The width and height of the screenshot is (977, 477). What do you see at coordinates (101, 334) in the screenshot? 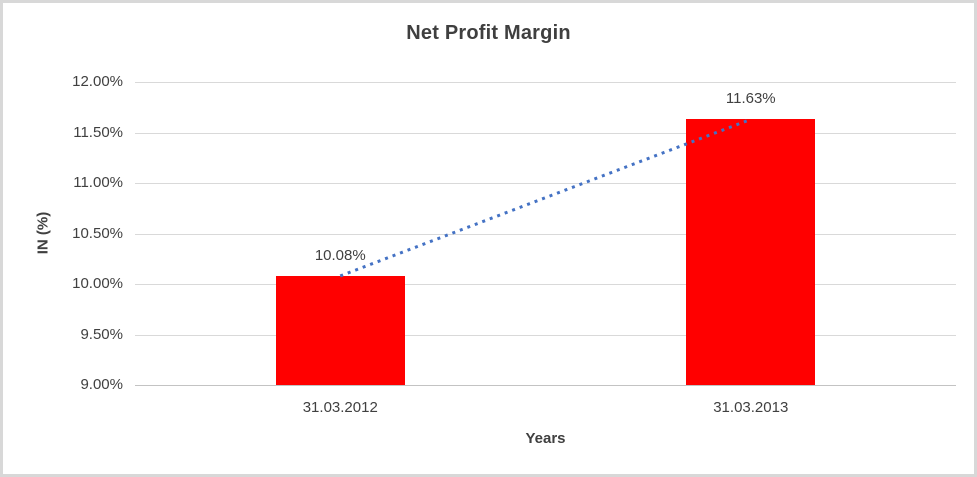
I see `y-tick-label: 9.50%` at bounding box center [101, 334].